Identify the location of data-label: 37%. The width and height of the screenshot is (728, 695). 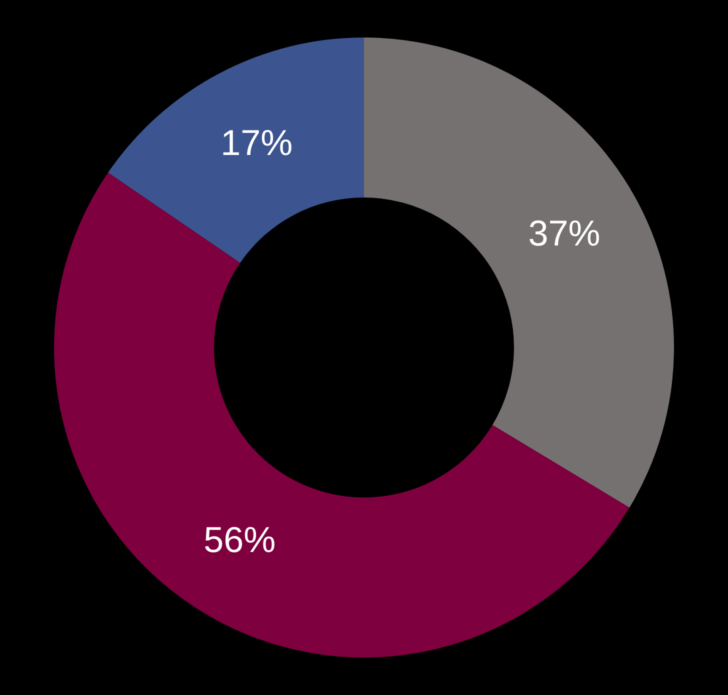
(564, 233).